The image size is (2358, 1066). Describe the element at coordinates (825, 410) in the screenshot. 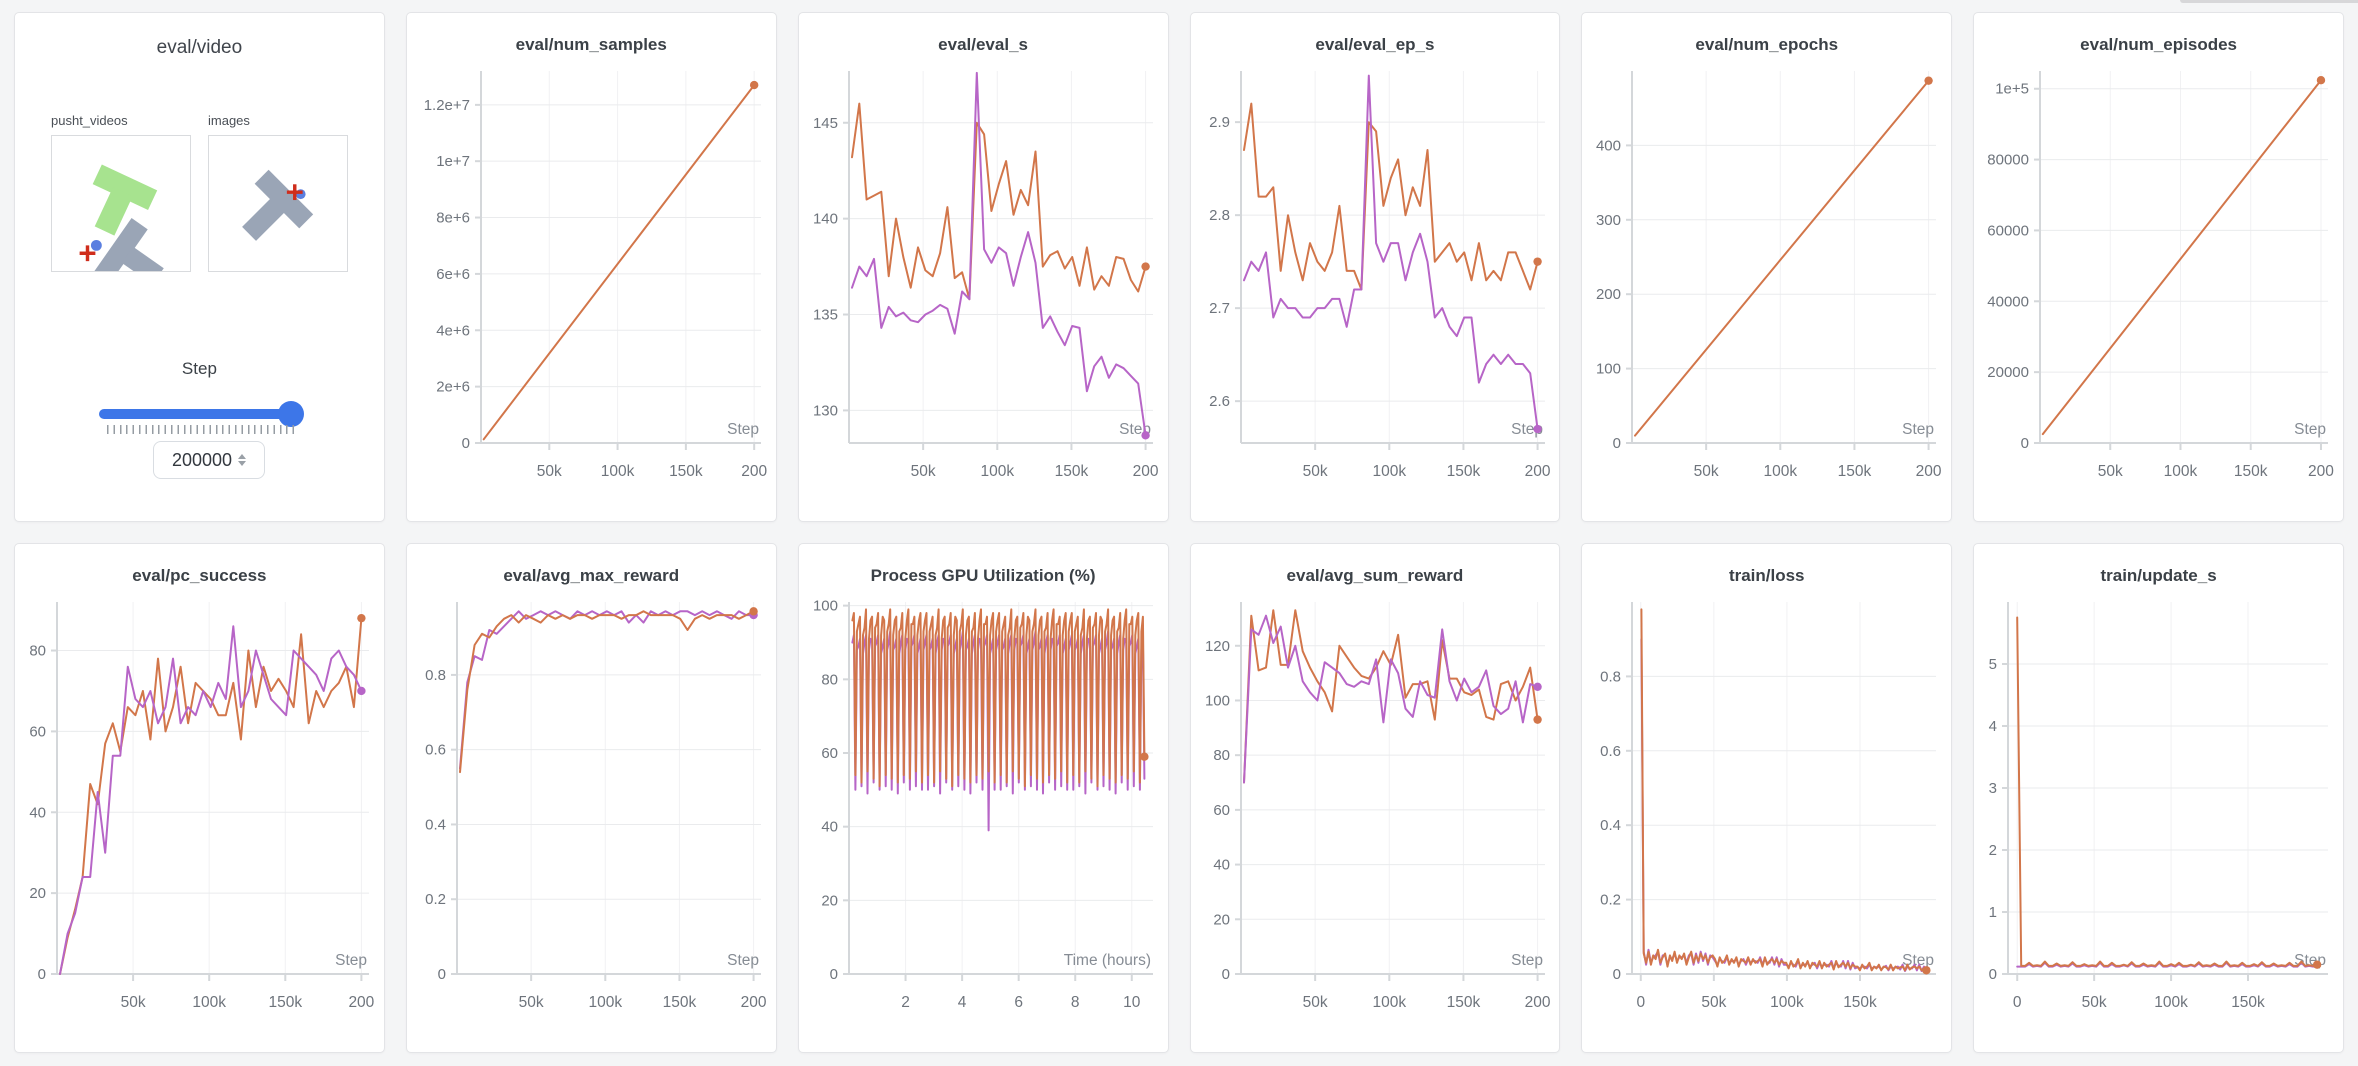

I see `svg-text: 130` at that location.